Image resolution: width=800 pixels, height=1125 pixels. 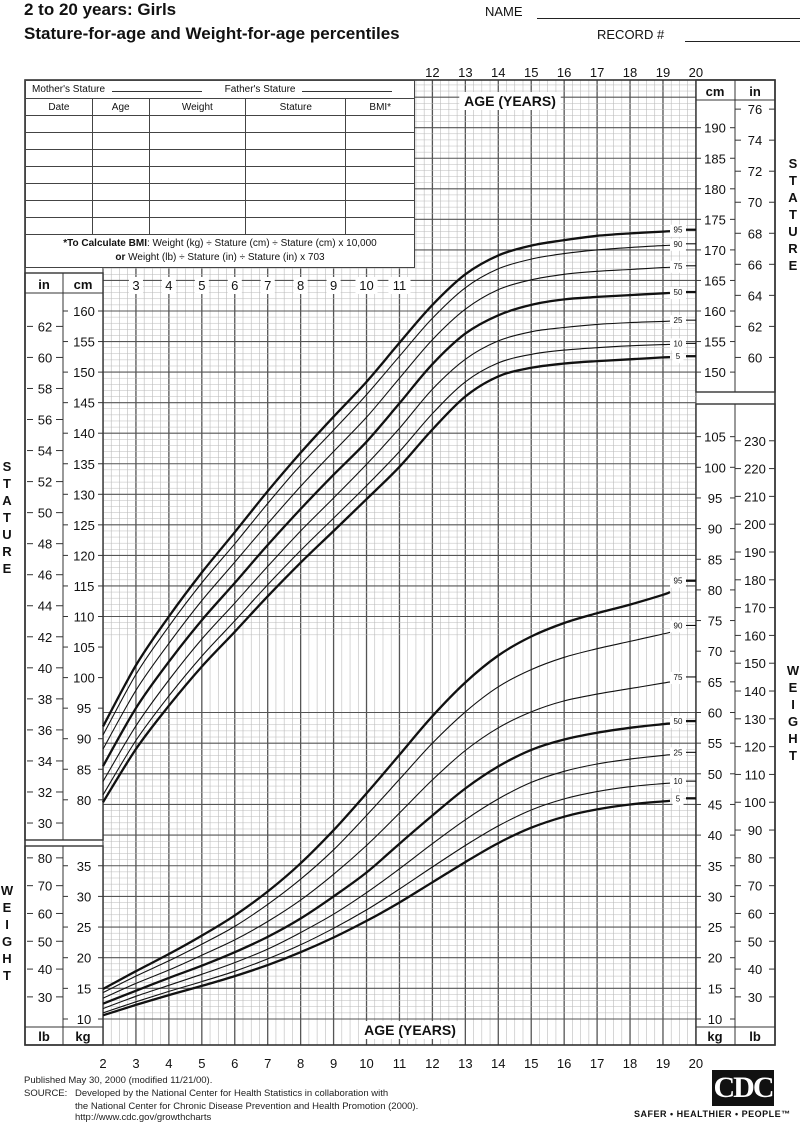 I want to click on title-letter: H, so click(x=7, y=958).